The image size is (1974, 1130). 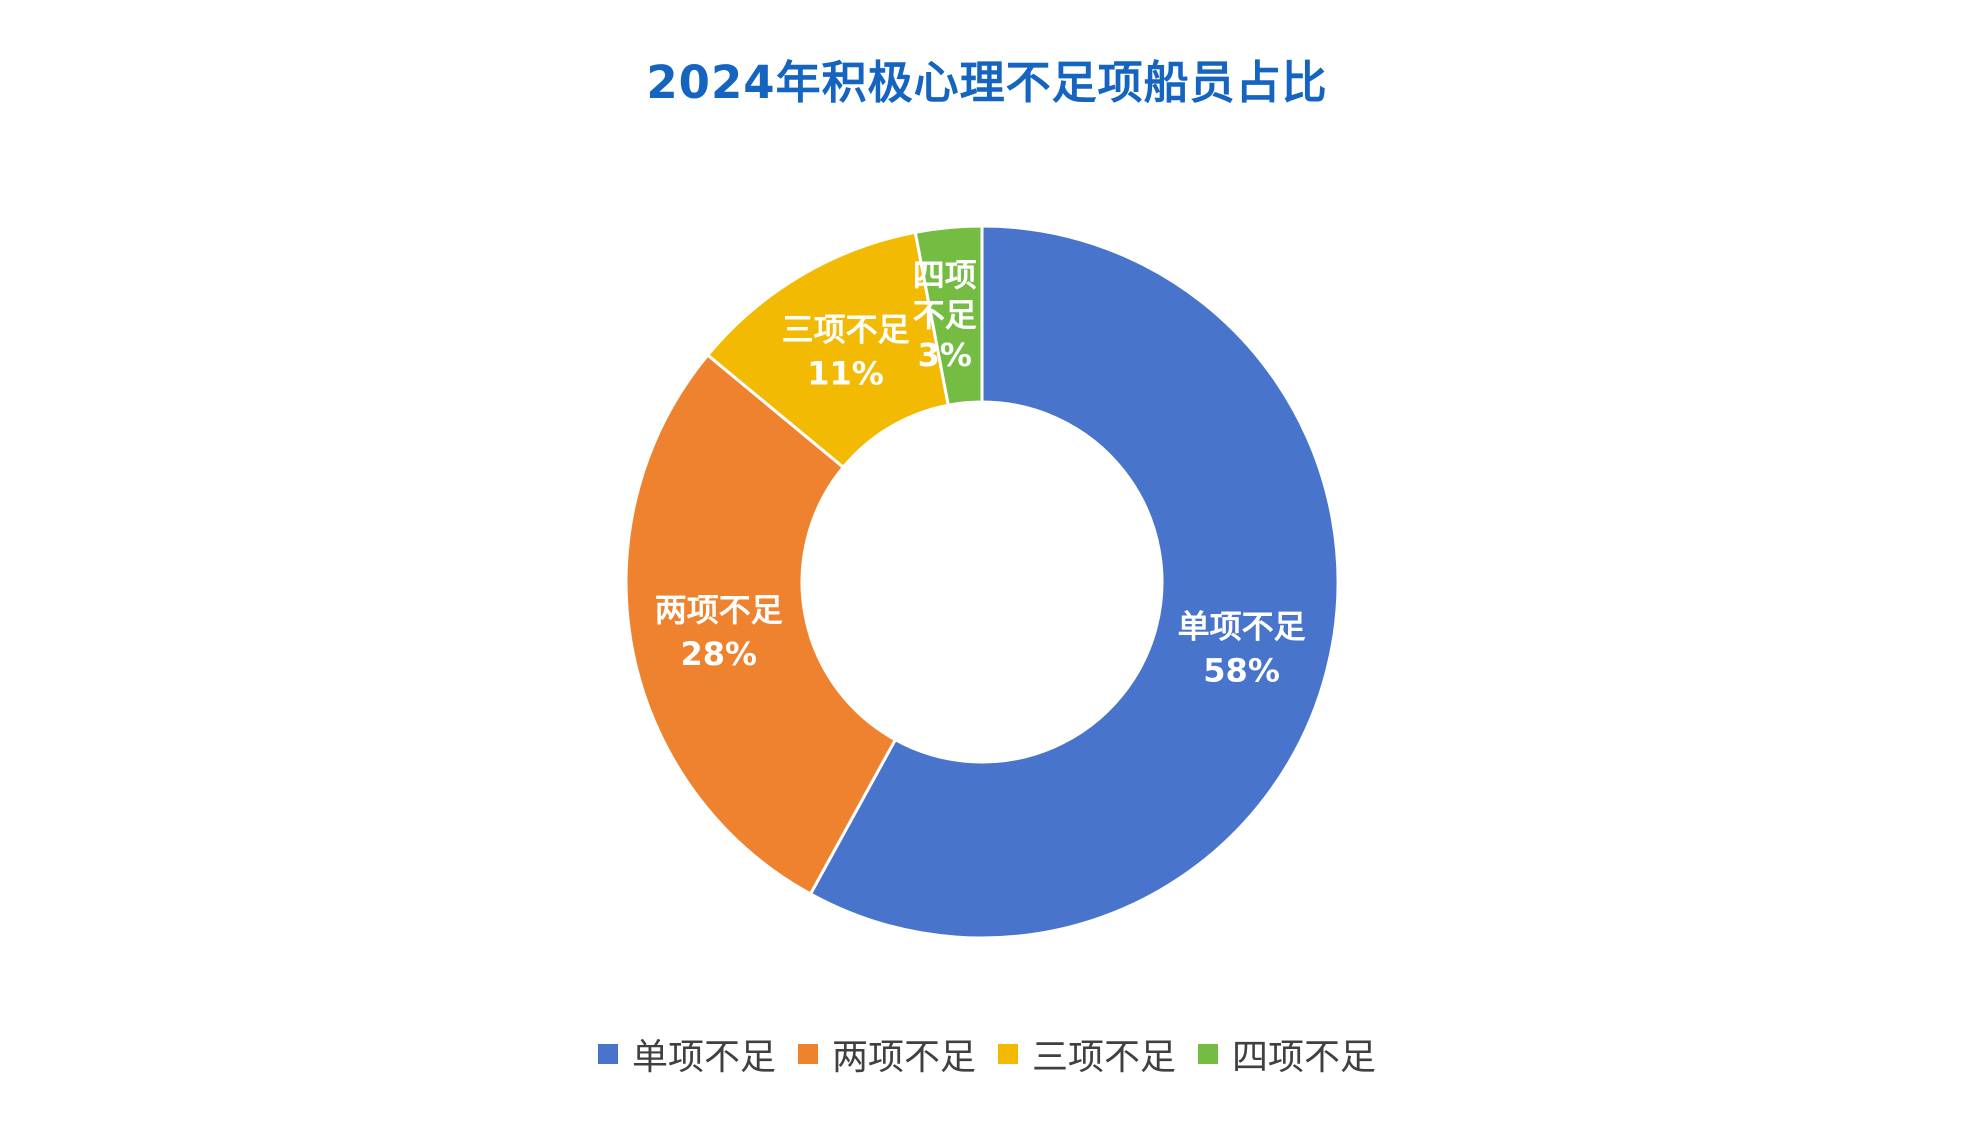 What do you see at coordinates (1304, 1057) in the screenshot?
I see `legend-label: 四项不足` at bounding box center [1304, 1057].